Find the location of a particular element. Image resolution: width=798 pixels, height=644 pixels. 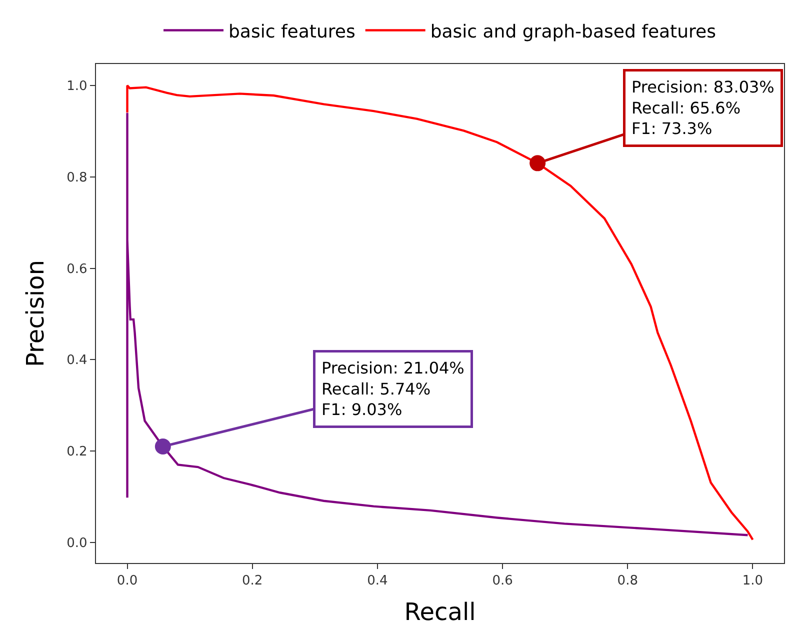

y-tick-label: 0.2 is located at coordinates (77, 452).